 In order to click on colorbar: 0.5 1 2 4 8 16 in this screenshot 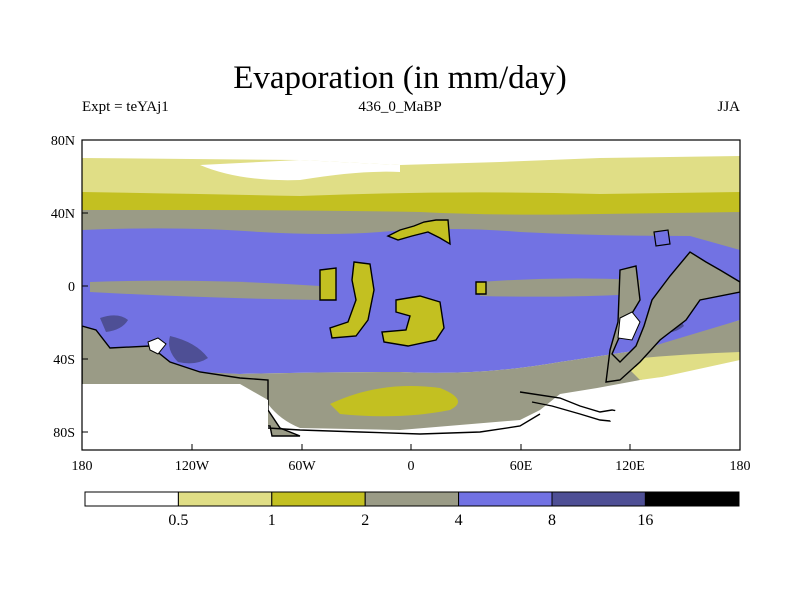, I will do `click(412, 510)`.